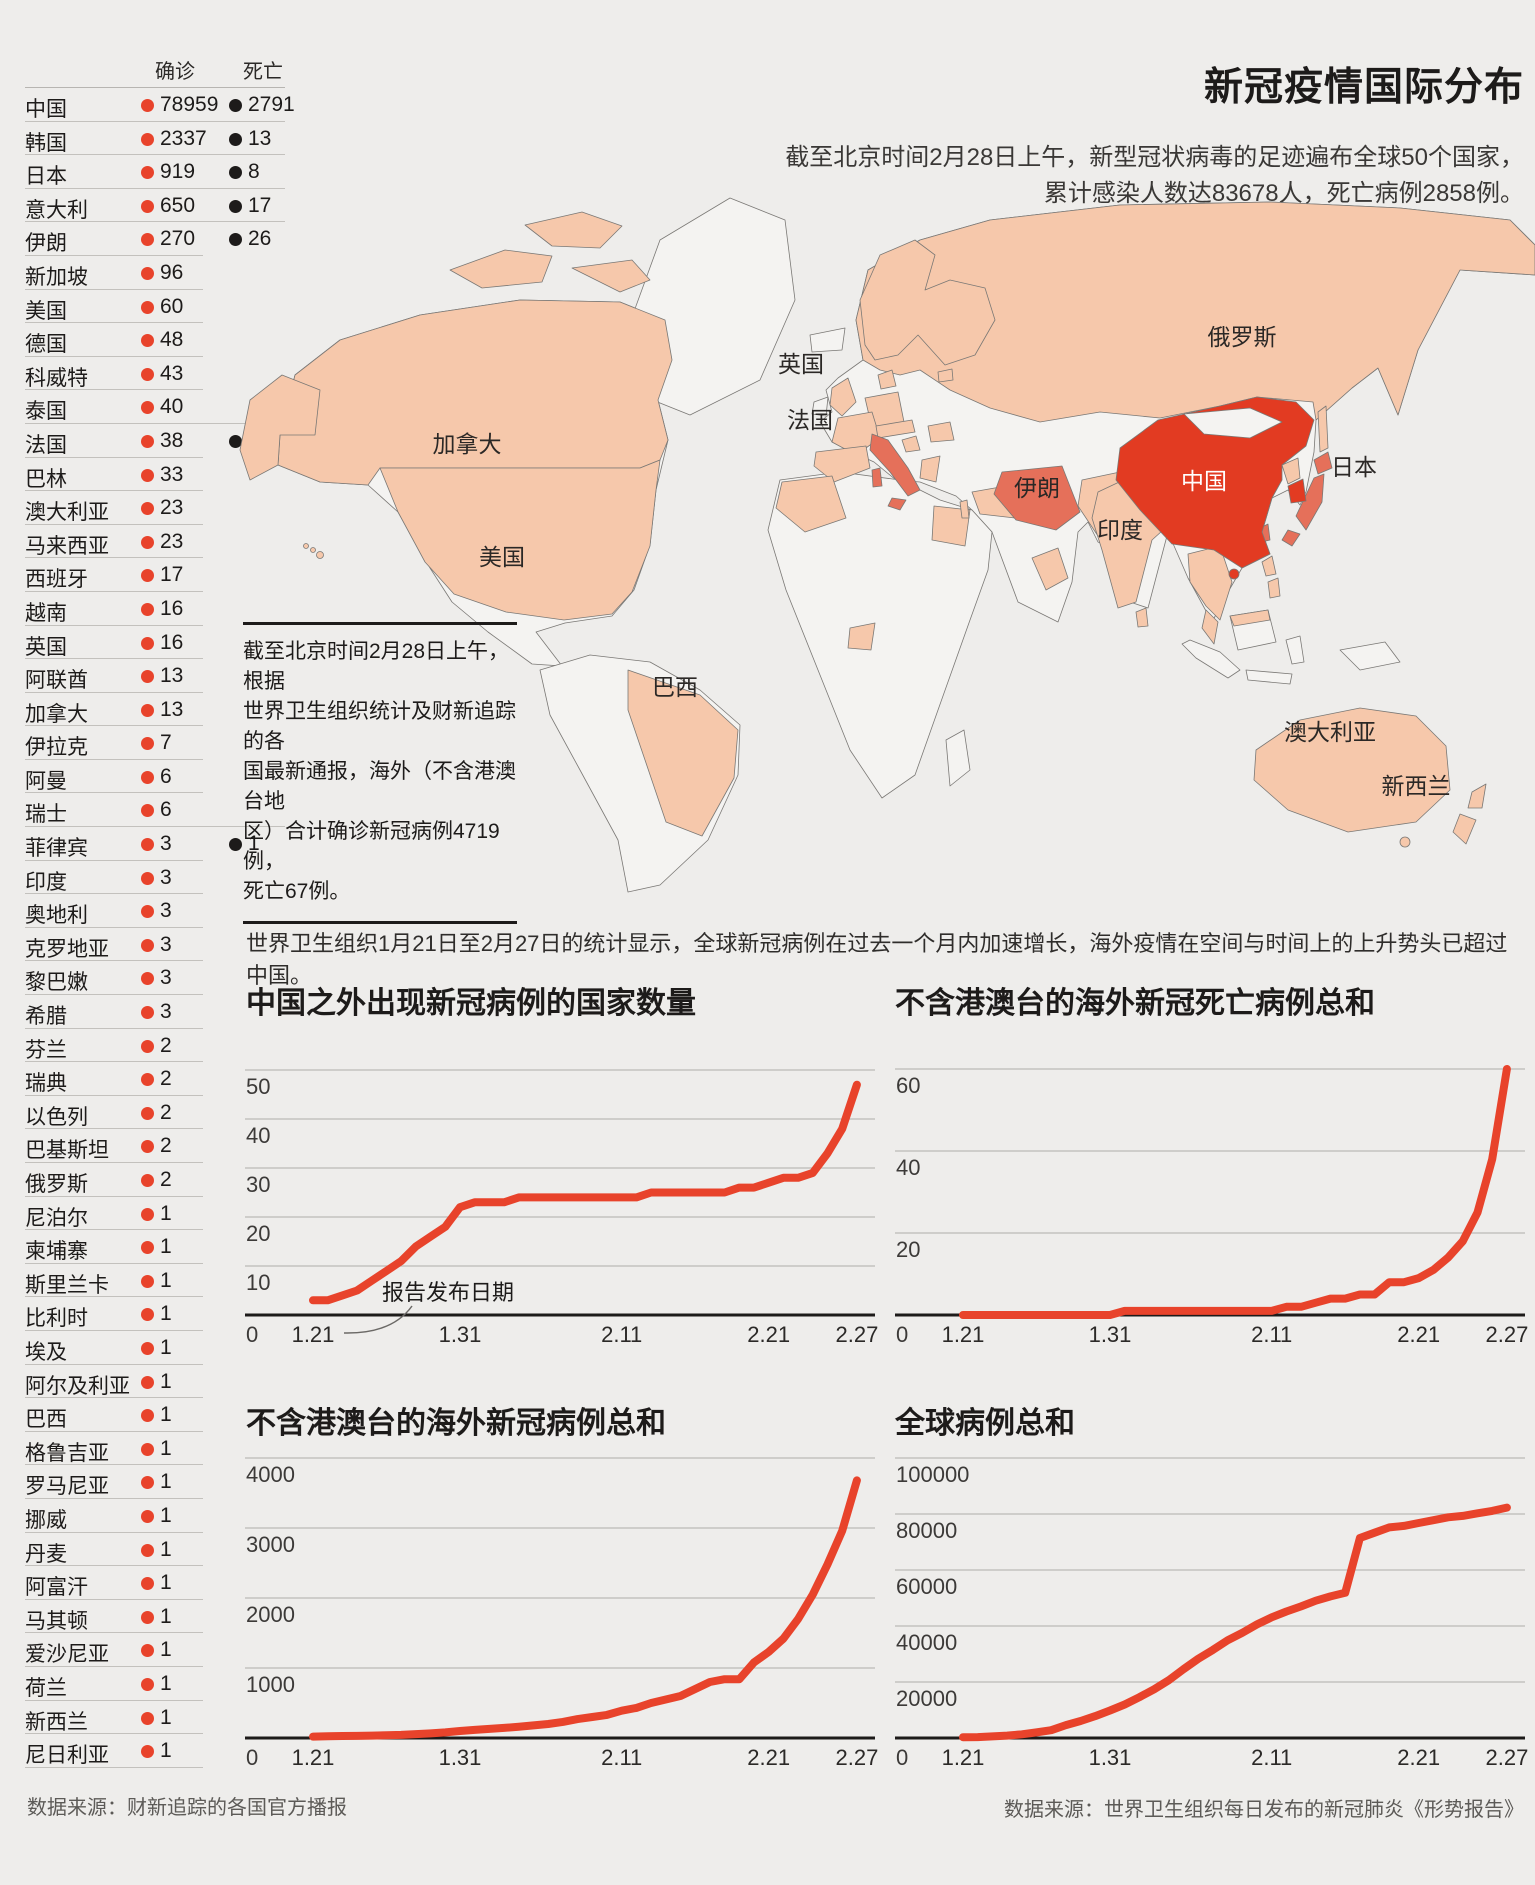  I want to click on annotation-label: 报告发布日期, so click(448, 1292).